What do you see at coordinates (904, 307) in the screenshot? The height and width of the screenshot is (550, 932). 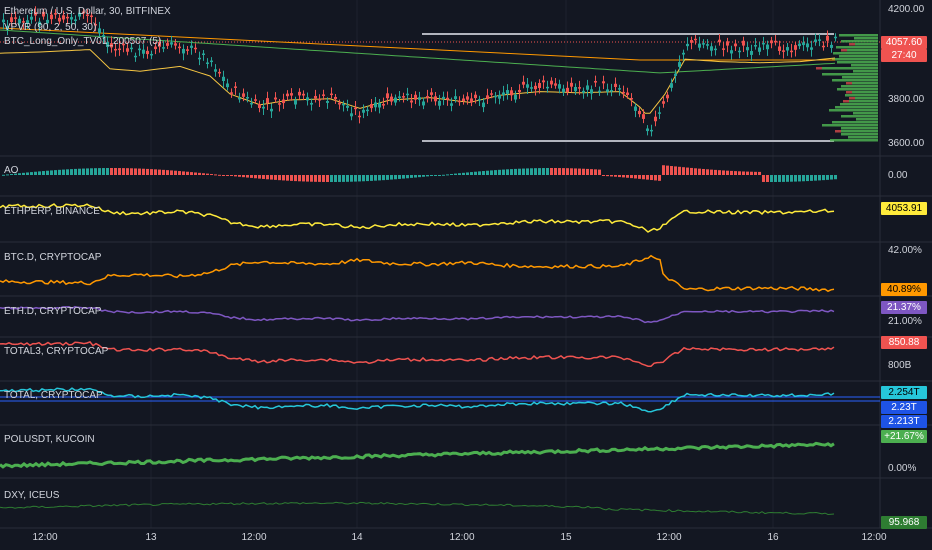 I see `ethd-value-tag: 21.37%` at bounding box center [904, 307].